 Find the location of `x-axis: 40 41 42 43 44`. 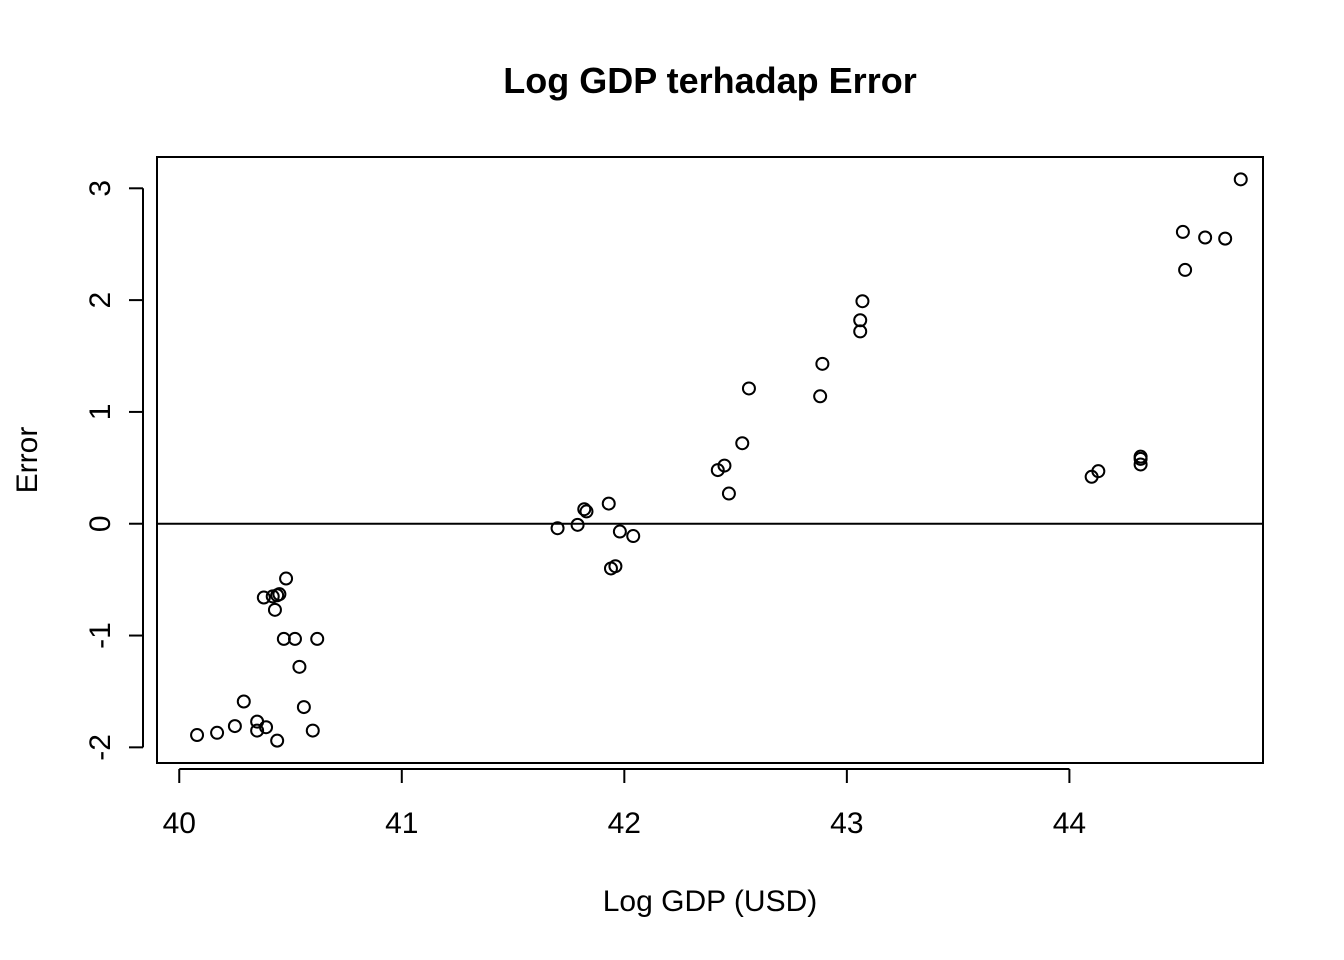

x-axis: 40 41 42 43 44 is located at coordinates (624, 804).